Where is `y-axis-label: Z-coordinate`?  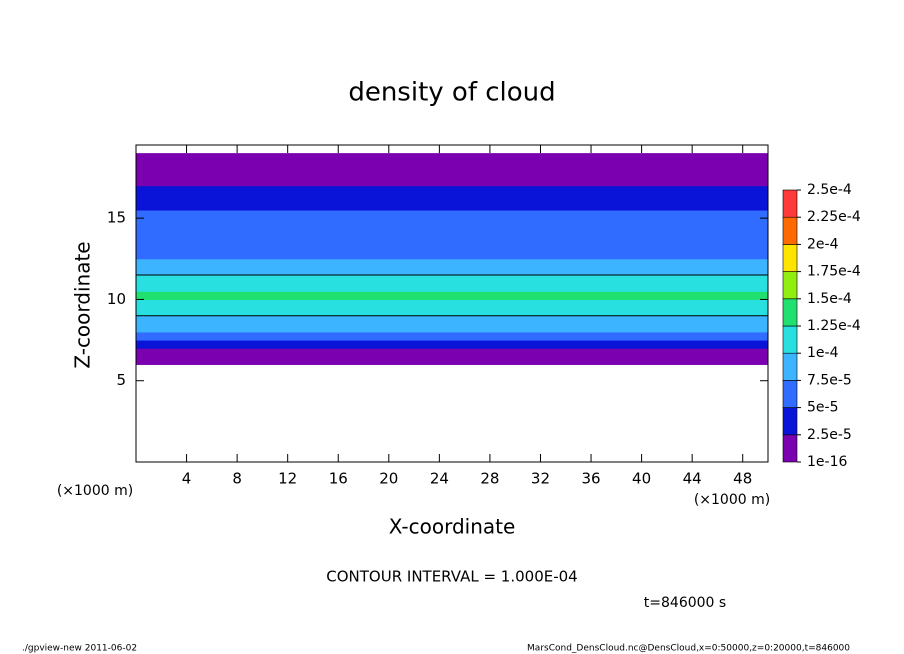 y-axis-label: Z-coordinate is located at coordinates (83, 304).